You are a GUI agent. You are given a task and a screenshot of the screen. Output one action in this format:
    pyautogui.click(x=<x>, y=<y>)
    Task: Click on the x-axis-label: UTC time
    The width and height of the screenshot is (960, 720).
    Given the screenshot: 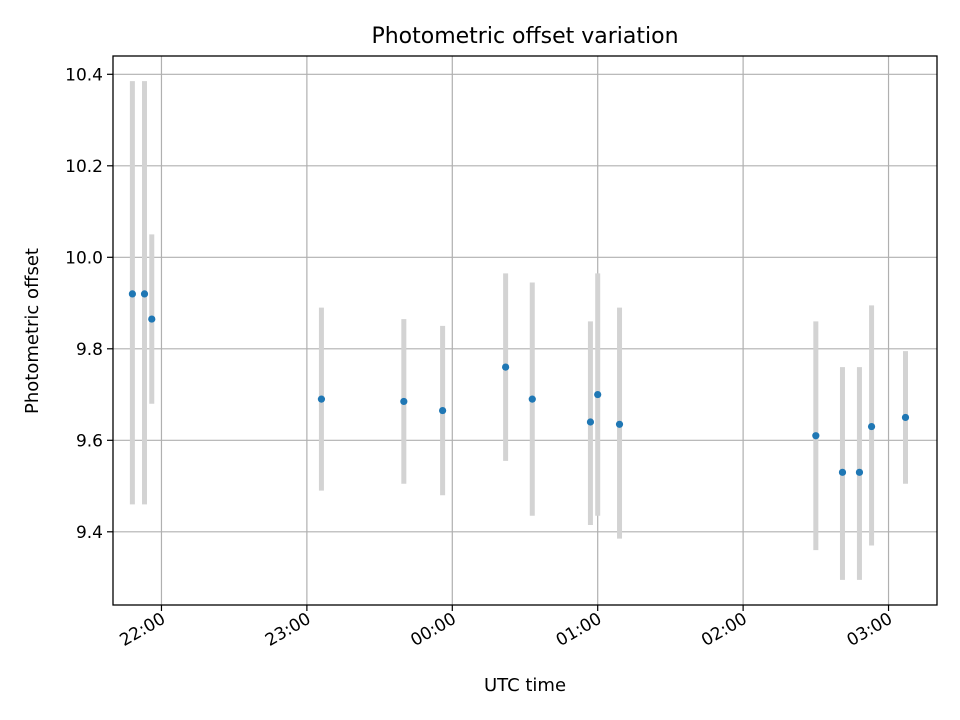 What is the action you would take?
    pyautogui.click(x=525, y=685)
    